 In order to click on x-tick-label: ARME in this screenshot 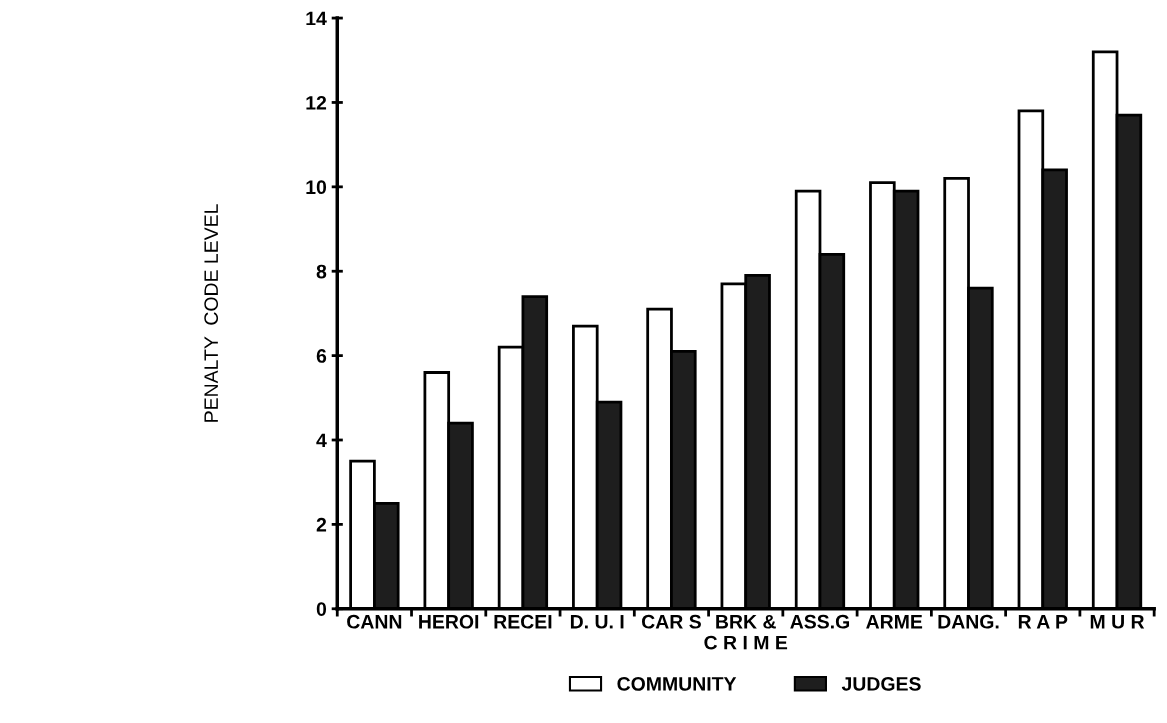, I will do `click(894, 622)`.